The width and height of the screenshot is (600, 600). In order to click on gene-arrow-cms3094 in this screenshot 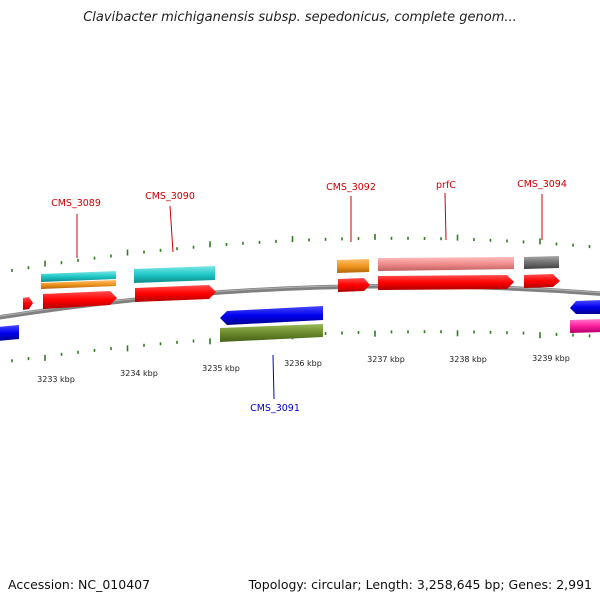, I will do `click(542, 281)`.